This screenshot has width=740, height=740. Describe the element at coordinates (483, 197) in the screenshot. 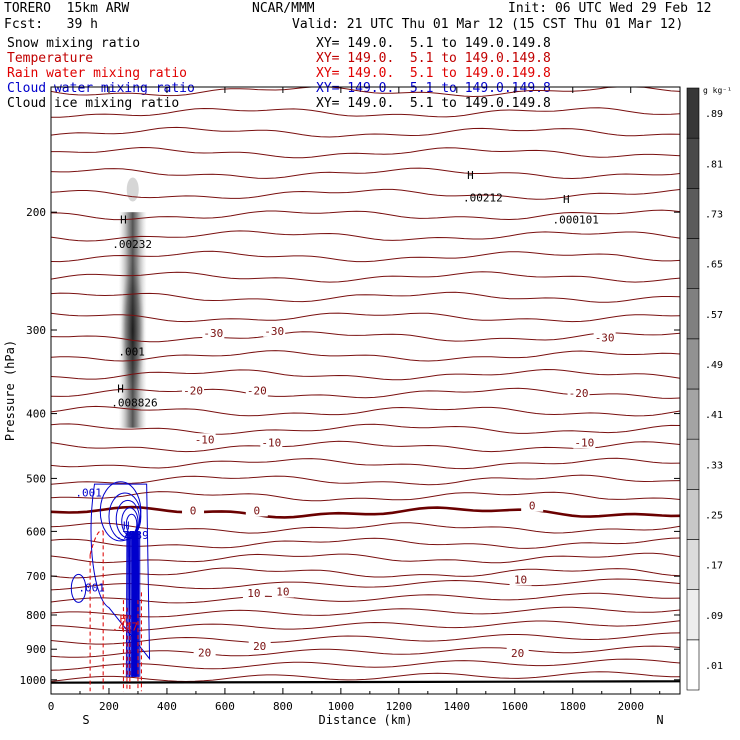

I see `extremum-label: .00212` at that location.